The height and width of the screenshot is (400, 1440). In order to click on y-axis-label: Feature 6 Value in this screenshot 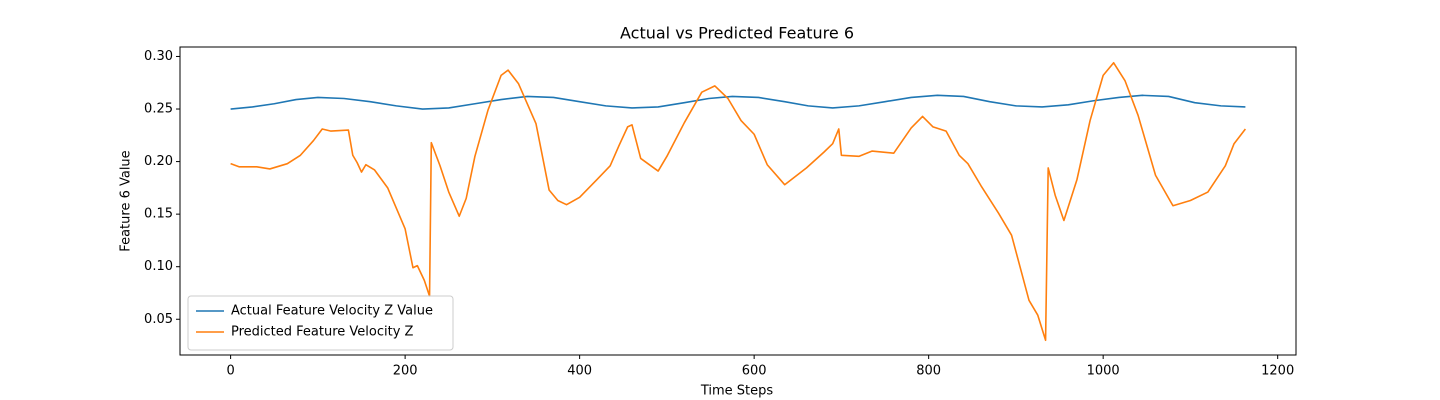, I will do `click(126, 200)`.